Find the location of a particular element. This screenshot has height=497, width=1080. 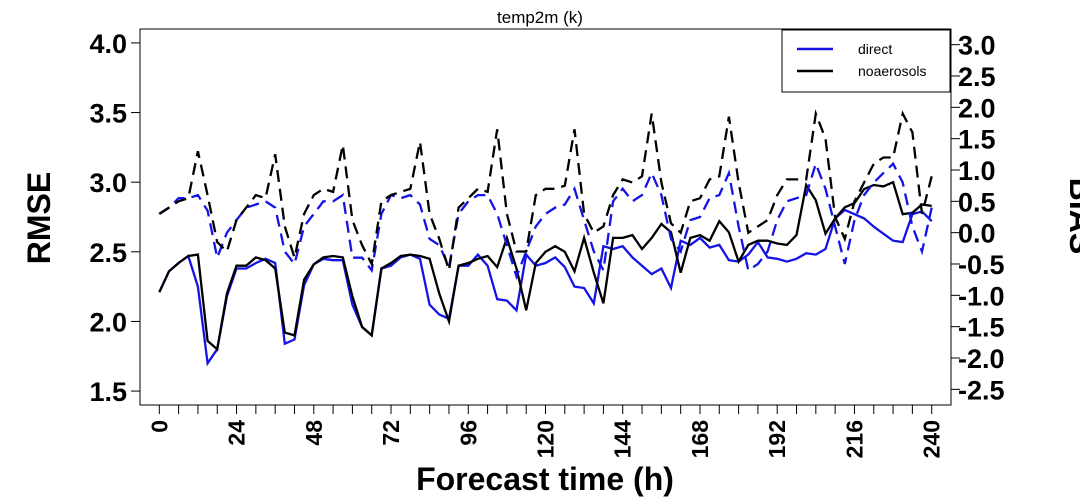

y-right-tick-label: 2.0 is located at coordinates (977, 108).